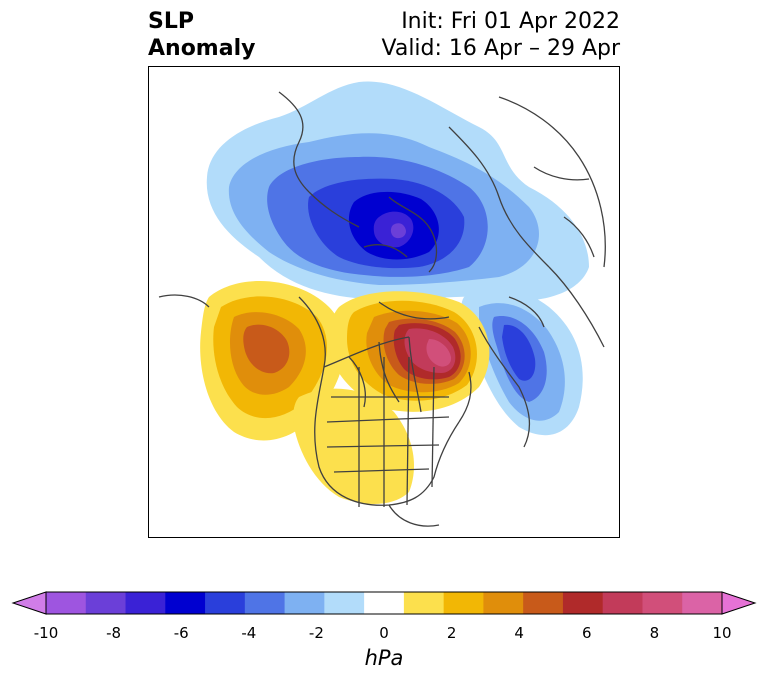 Image resolution: width=768 pixels, height=684 pixels. What do you see at coordinates (519, 633) in the screenshot?
I see `colorbar-tick-label: 4` at bounding box center [519, 633].